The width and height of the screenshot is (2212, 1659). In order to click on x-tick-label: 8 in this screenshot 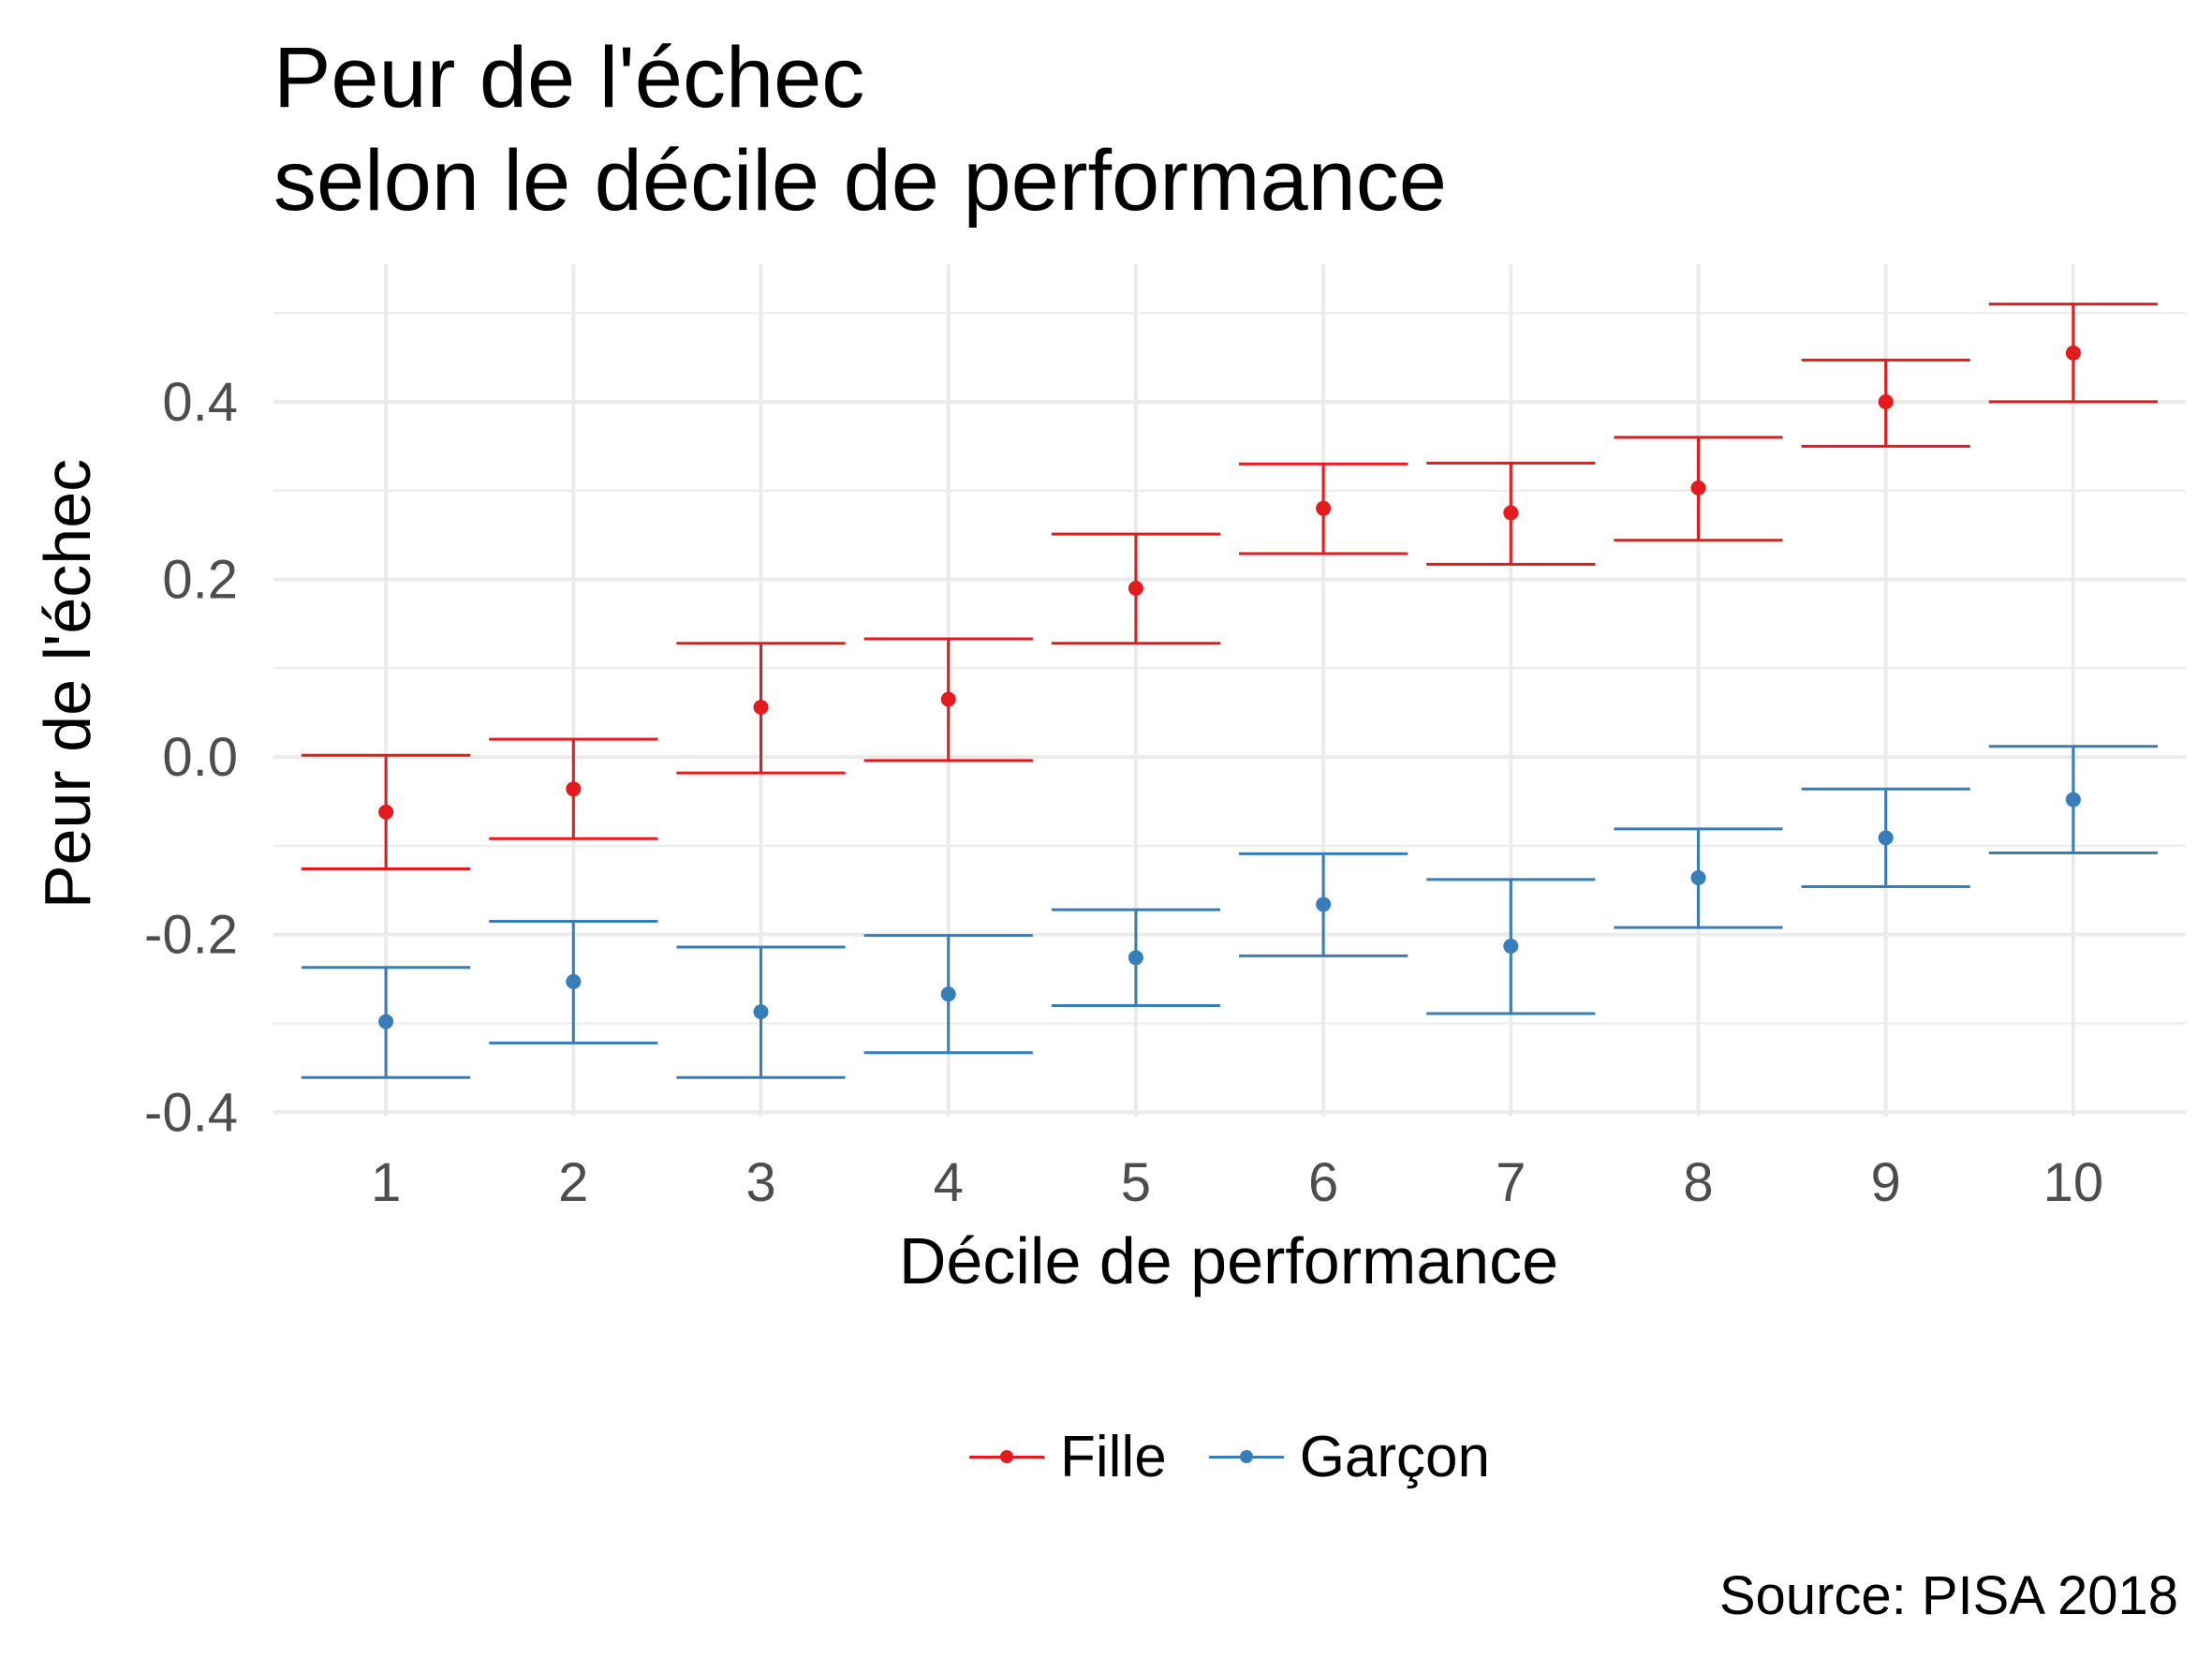, I will do `click(1698, 1182)`.